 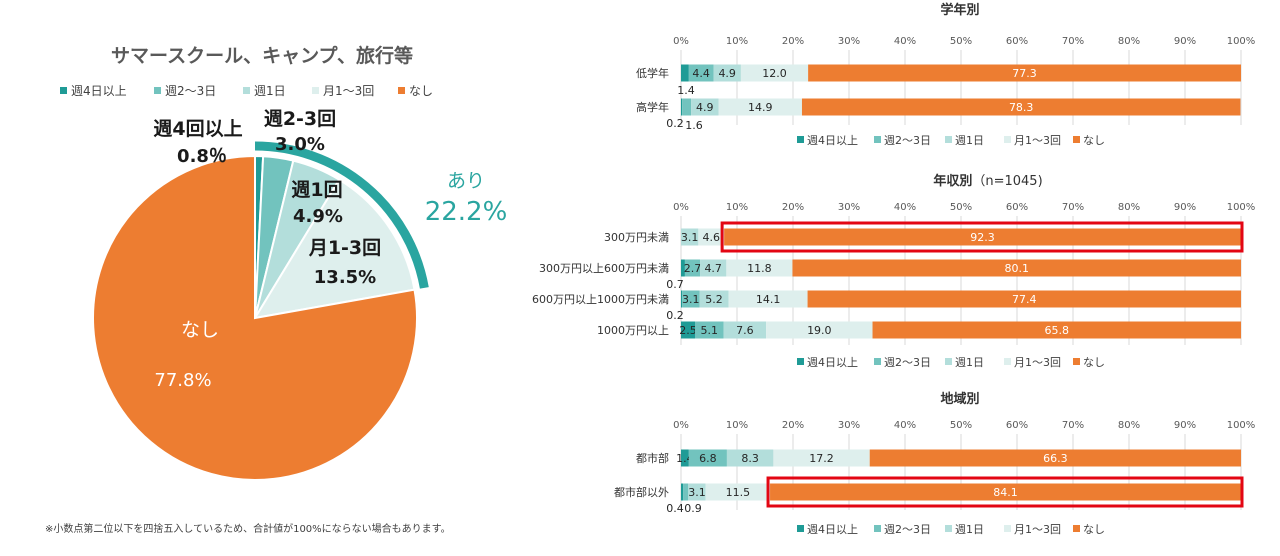 What do you see at coordinates (1055, 458) in the screenshot?
I see `bar-value-label: 66.3` at bounding box center [1055, 458].